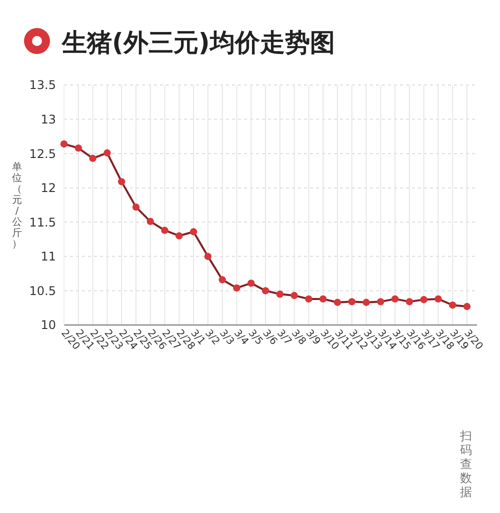  Describe the element at coordinates (48, 188) in the screenshot. I see `y-tick-label: 12` at that location.